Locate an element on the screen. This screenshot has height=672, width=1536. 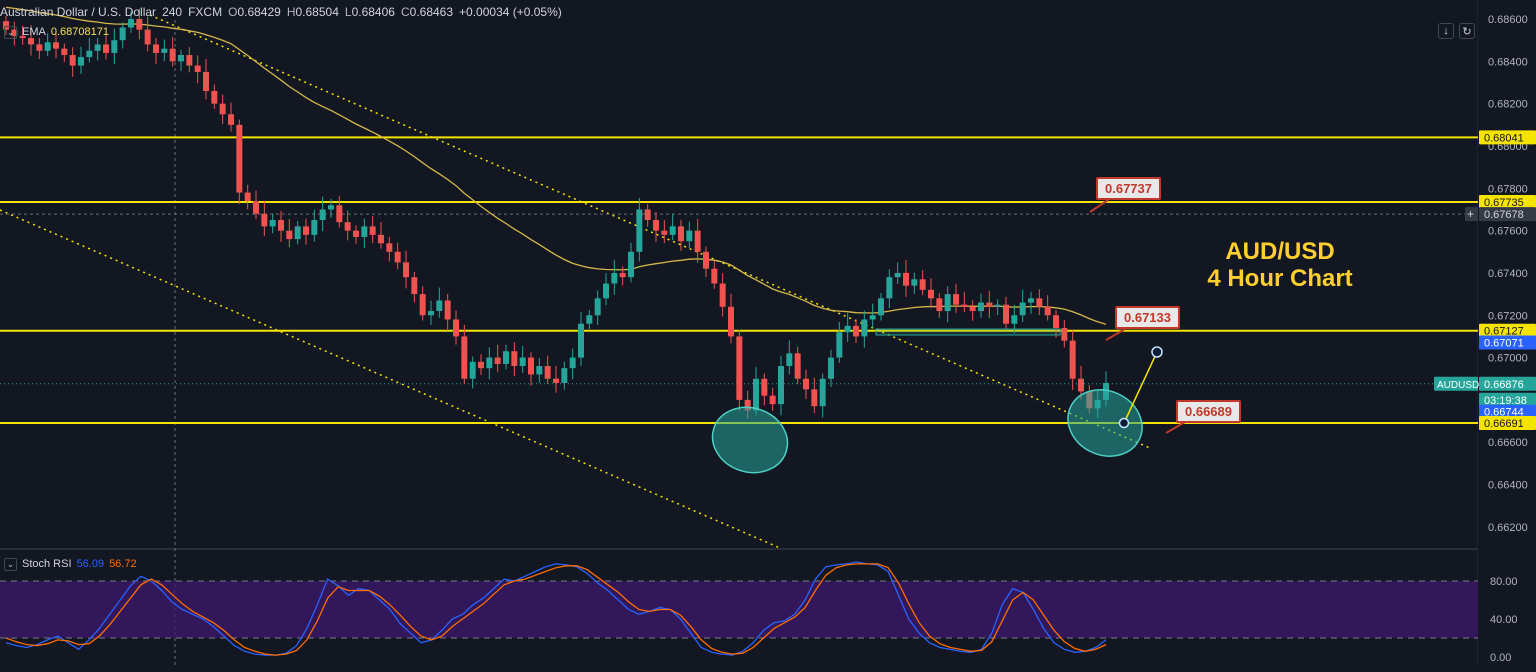
open-label: O is located at coordinates (233, 12).